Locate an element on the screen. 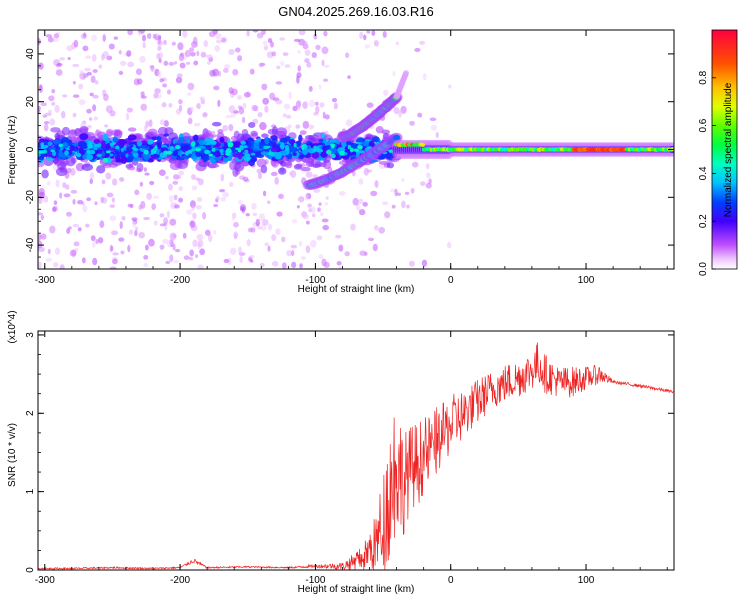  top-x-tick-label: -100 is located at coordinates (315, 280).